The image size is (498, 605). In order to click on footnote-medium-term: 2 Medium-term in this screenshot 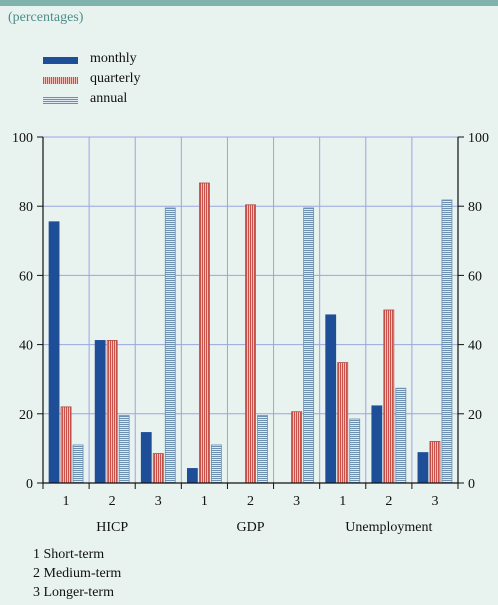, I will do `click(77, 573)`.